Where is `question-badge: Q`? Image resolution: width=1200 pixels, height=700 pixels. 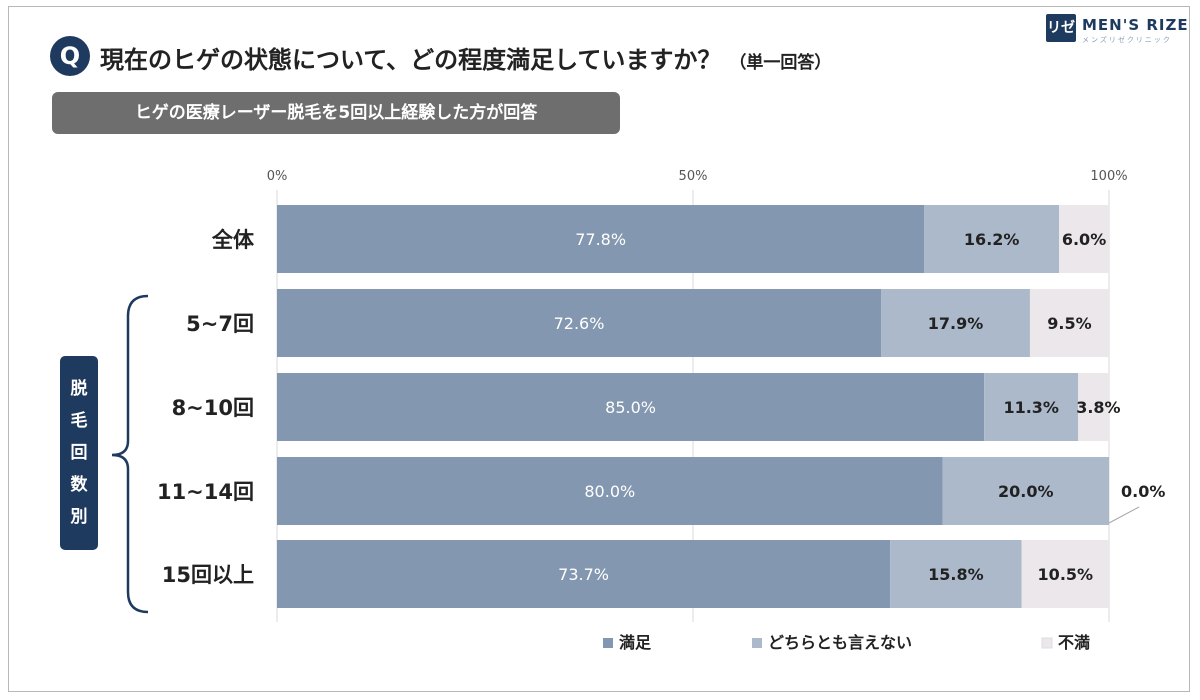
question-badge: Q is located at coordinates (70, 56).